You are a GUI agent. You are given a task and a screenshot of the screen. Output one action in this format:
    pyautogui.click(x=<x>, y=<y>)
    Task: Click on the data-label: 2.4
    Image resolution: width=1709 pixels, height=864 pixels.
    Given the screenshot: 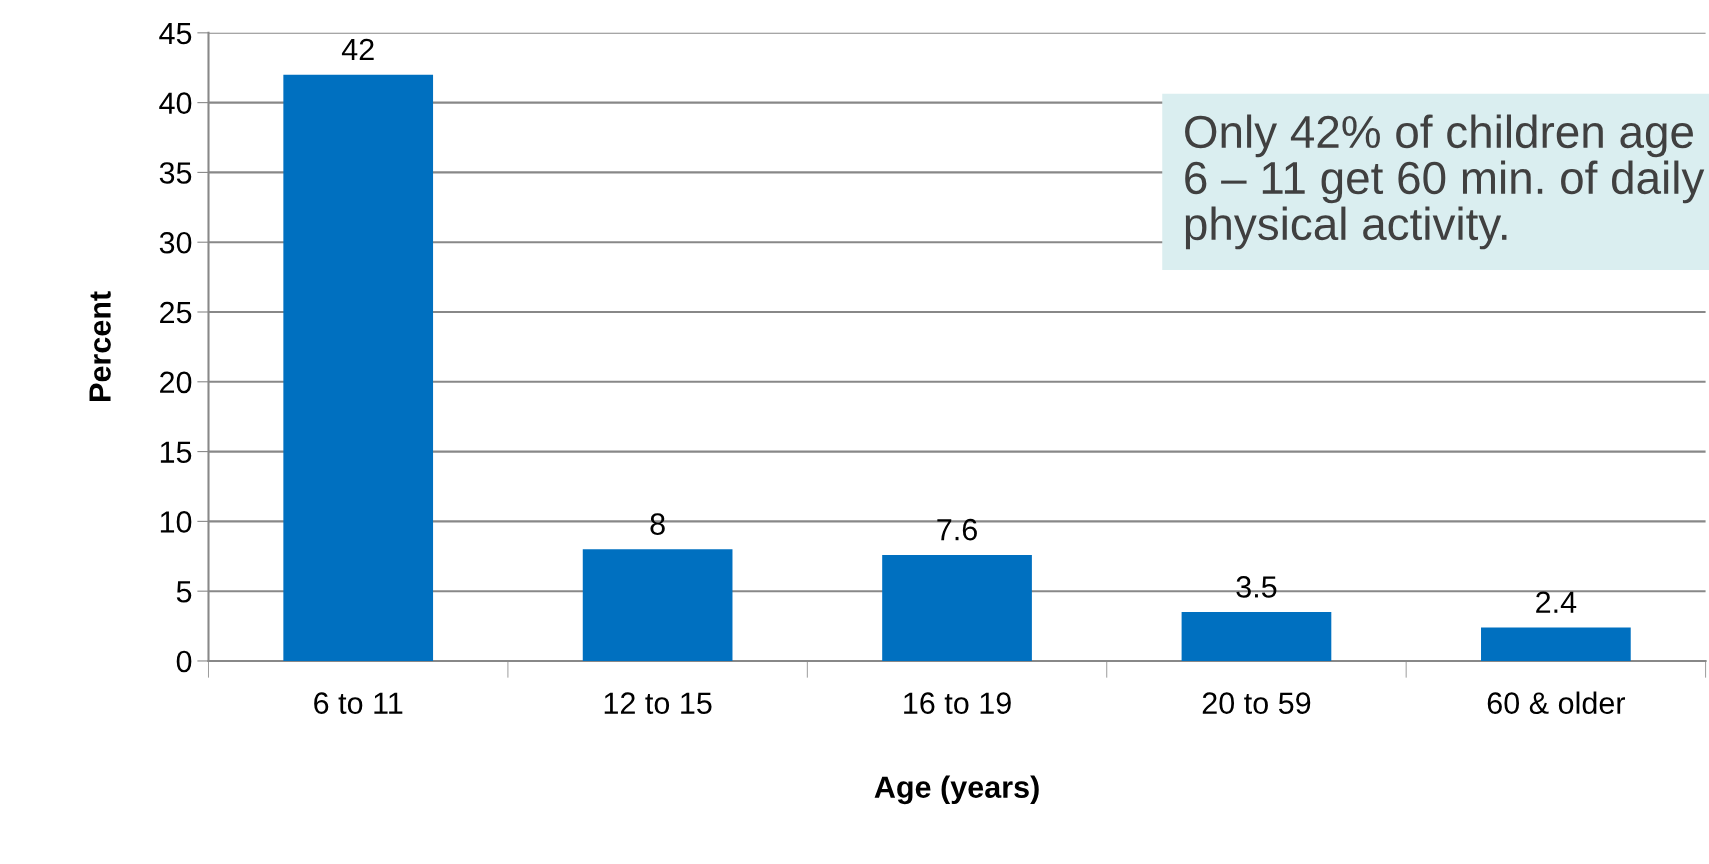 What is the action you would take?
    pyautogui.click(x=1556, y=602)
    